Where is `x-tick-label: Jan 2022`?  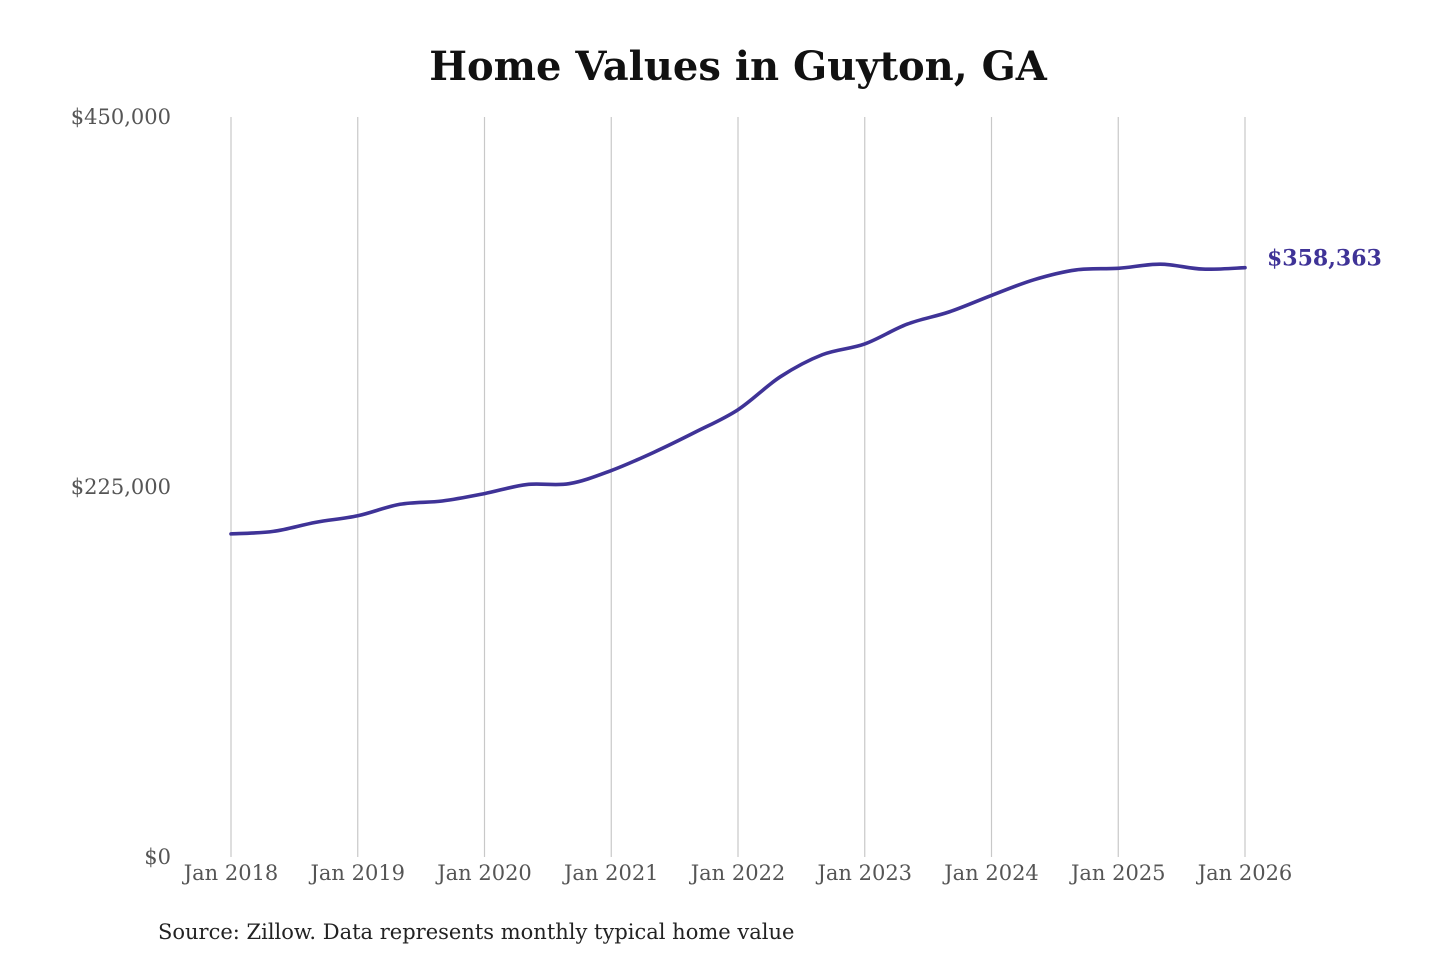
x-tick-label: Jan 2022 is located at coordinates (737, 873).